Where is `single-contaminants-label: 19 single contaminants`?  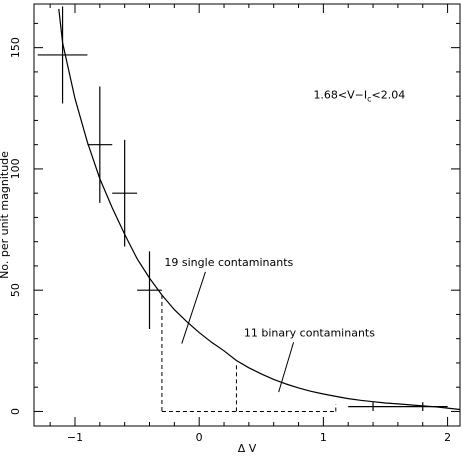
single-contaminants-label: 19 single contaminants is located at coordinates (228, 262).